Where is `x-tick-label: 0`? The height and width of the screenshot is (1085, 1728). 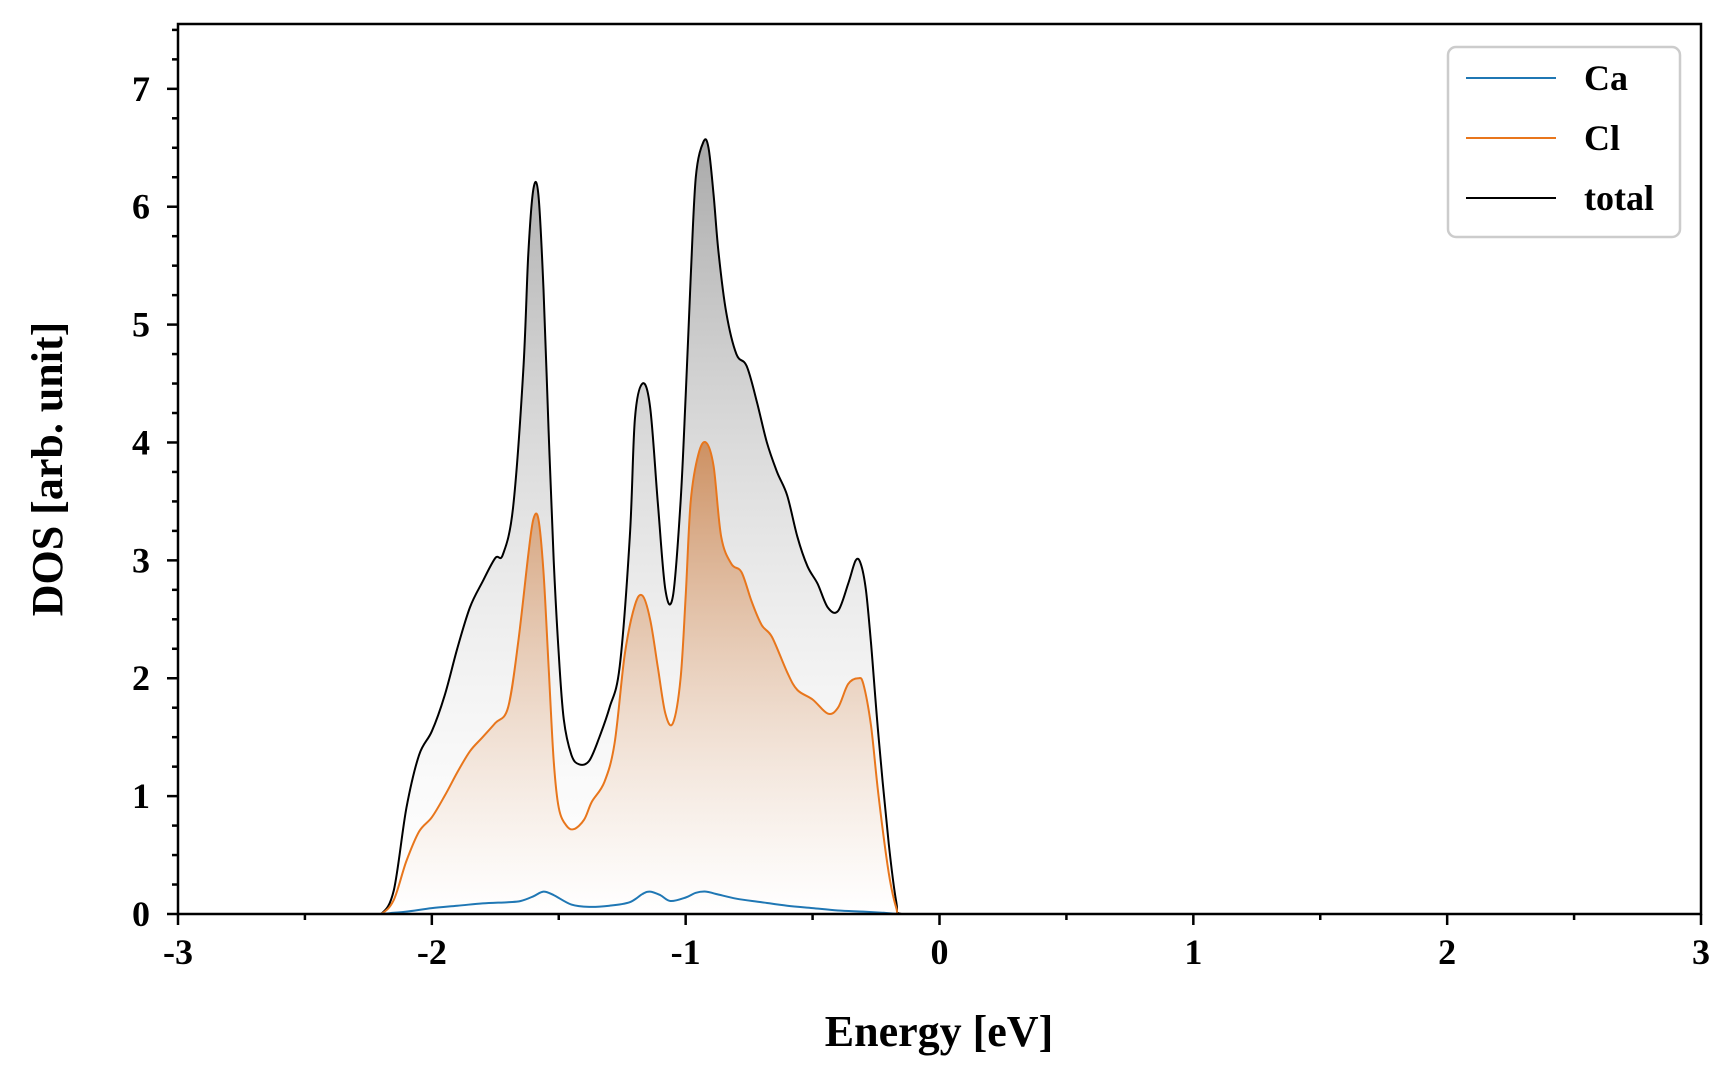
x-tick-label: 0 is located at coordinates (940, 952).